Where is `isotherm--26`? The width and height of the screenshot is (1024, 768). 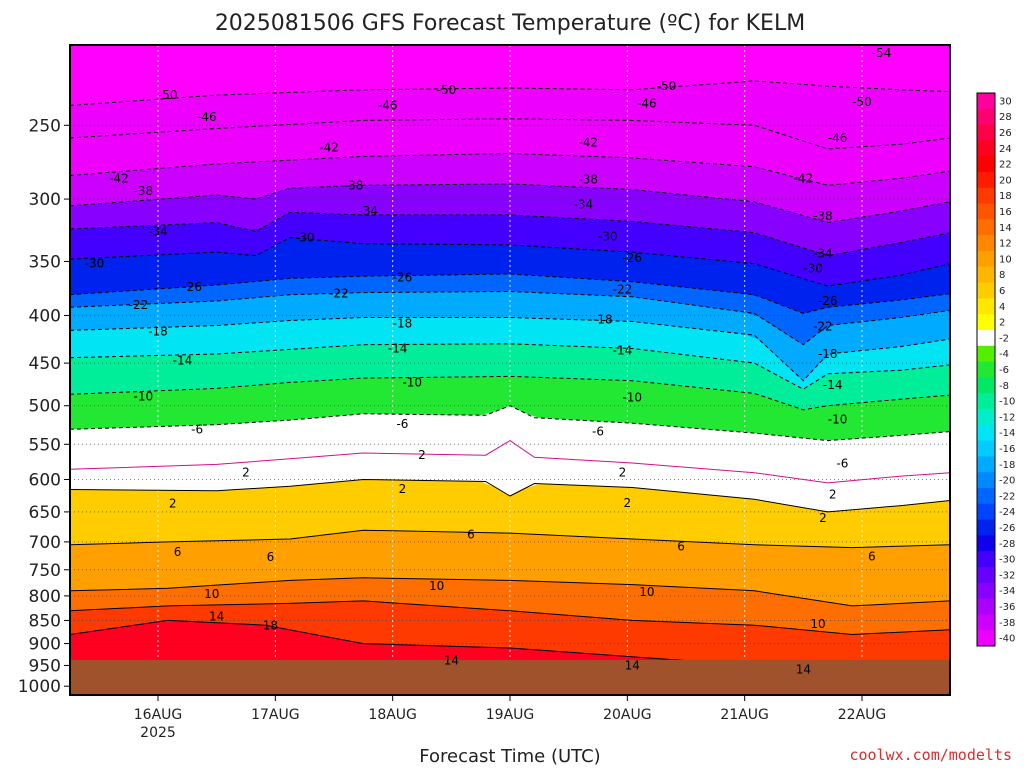
isotherm--26 is located at coordinates (510, 293).